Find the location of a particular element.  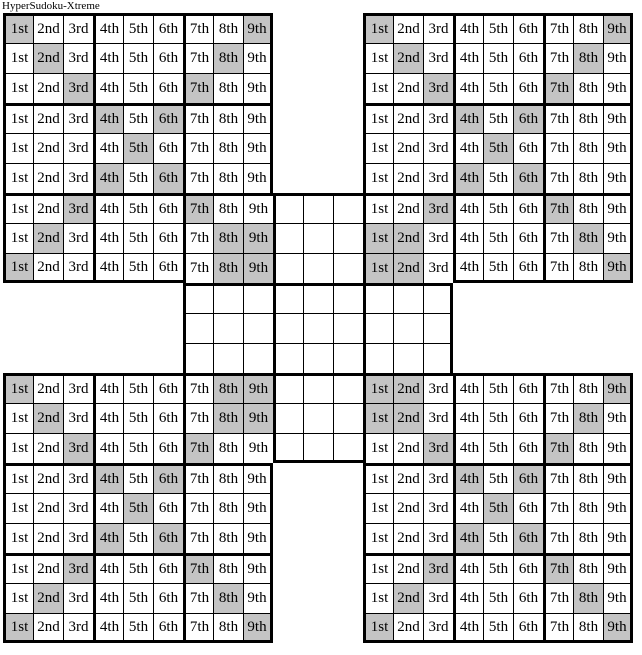

center-cell-r8c4 is located at coordinates (288, 418).